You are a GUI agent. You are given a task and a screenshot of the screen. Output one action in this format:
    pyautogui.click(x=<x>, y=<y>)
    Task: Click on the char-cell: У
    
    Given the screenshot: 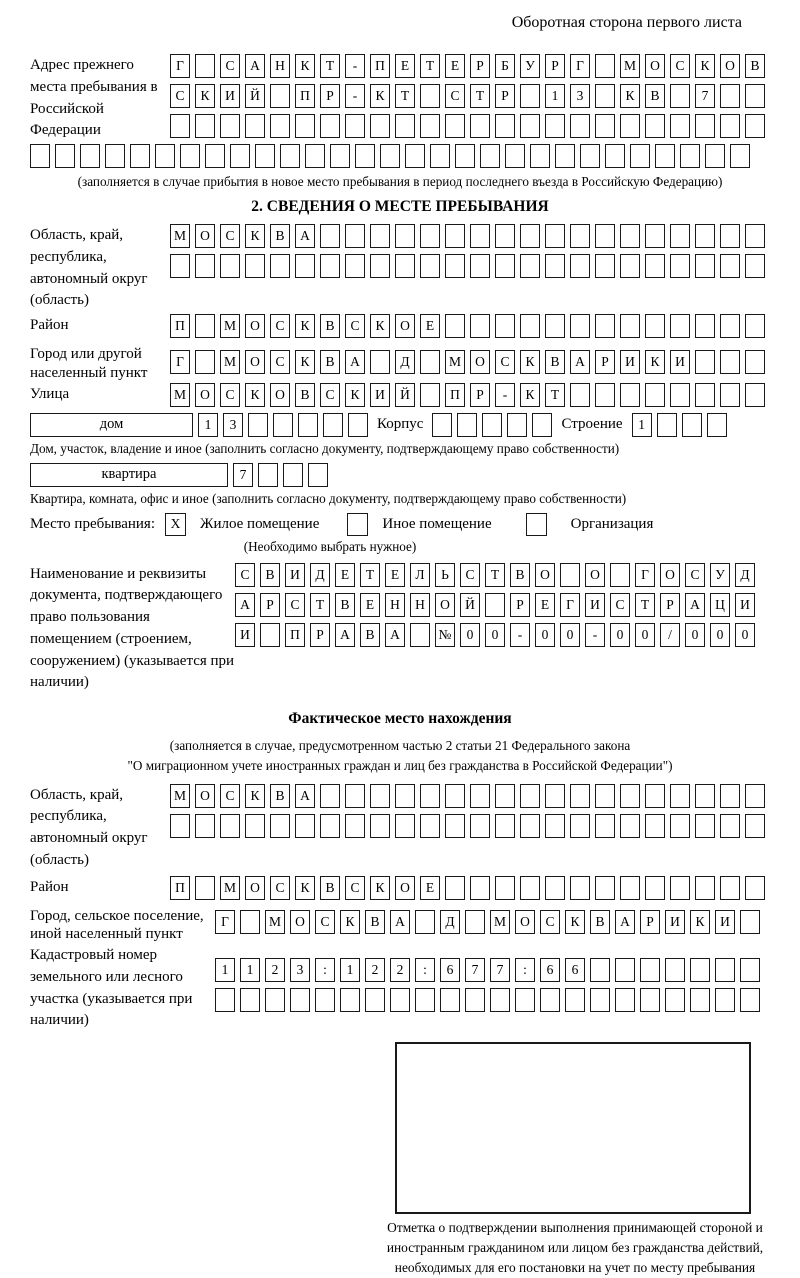 What is the action you would take?
    pyautogui.click(x=530, y=66)
    